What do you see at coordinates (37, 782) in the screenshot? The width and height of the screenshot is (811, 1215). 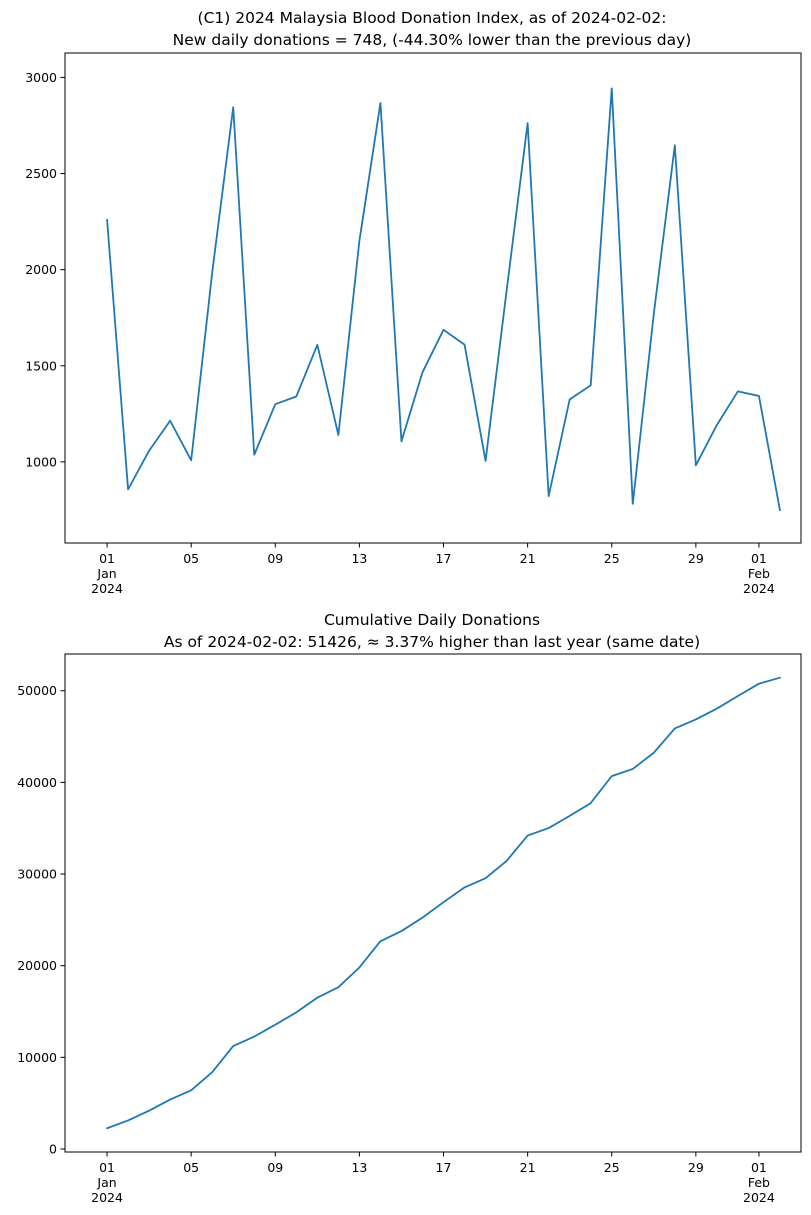 I see `y-tick-label: 40000` at bounding box center [37, 782].